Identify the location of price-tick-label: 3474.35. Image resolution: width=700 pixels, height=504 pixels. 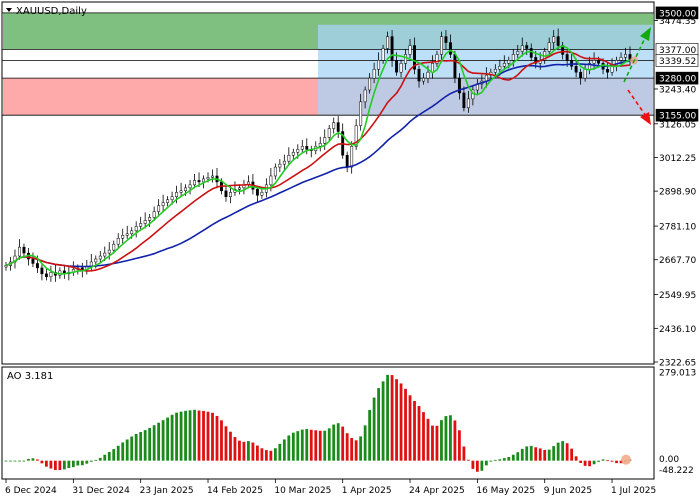
(677, 22).